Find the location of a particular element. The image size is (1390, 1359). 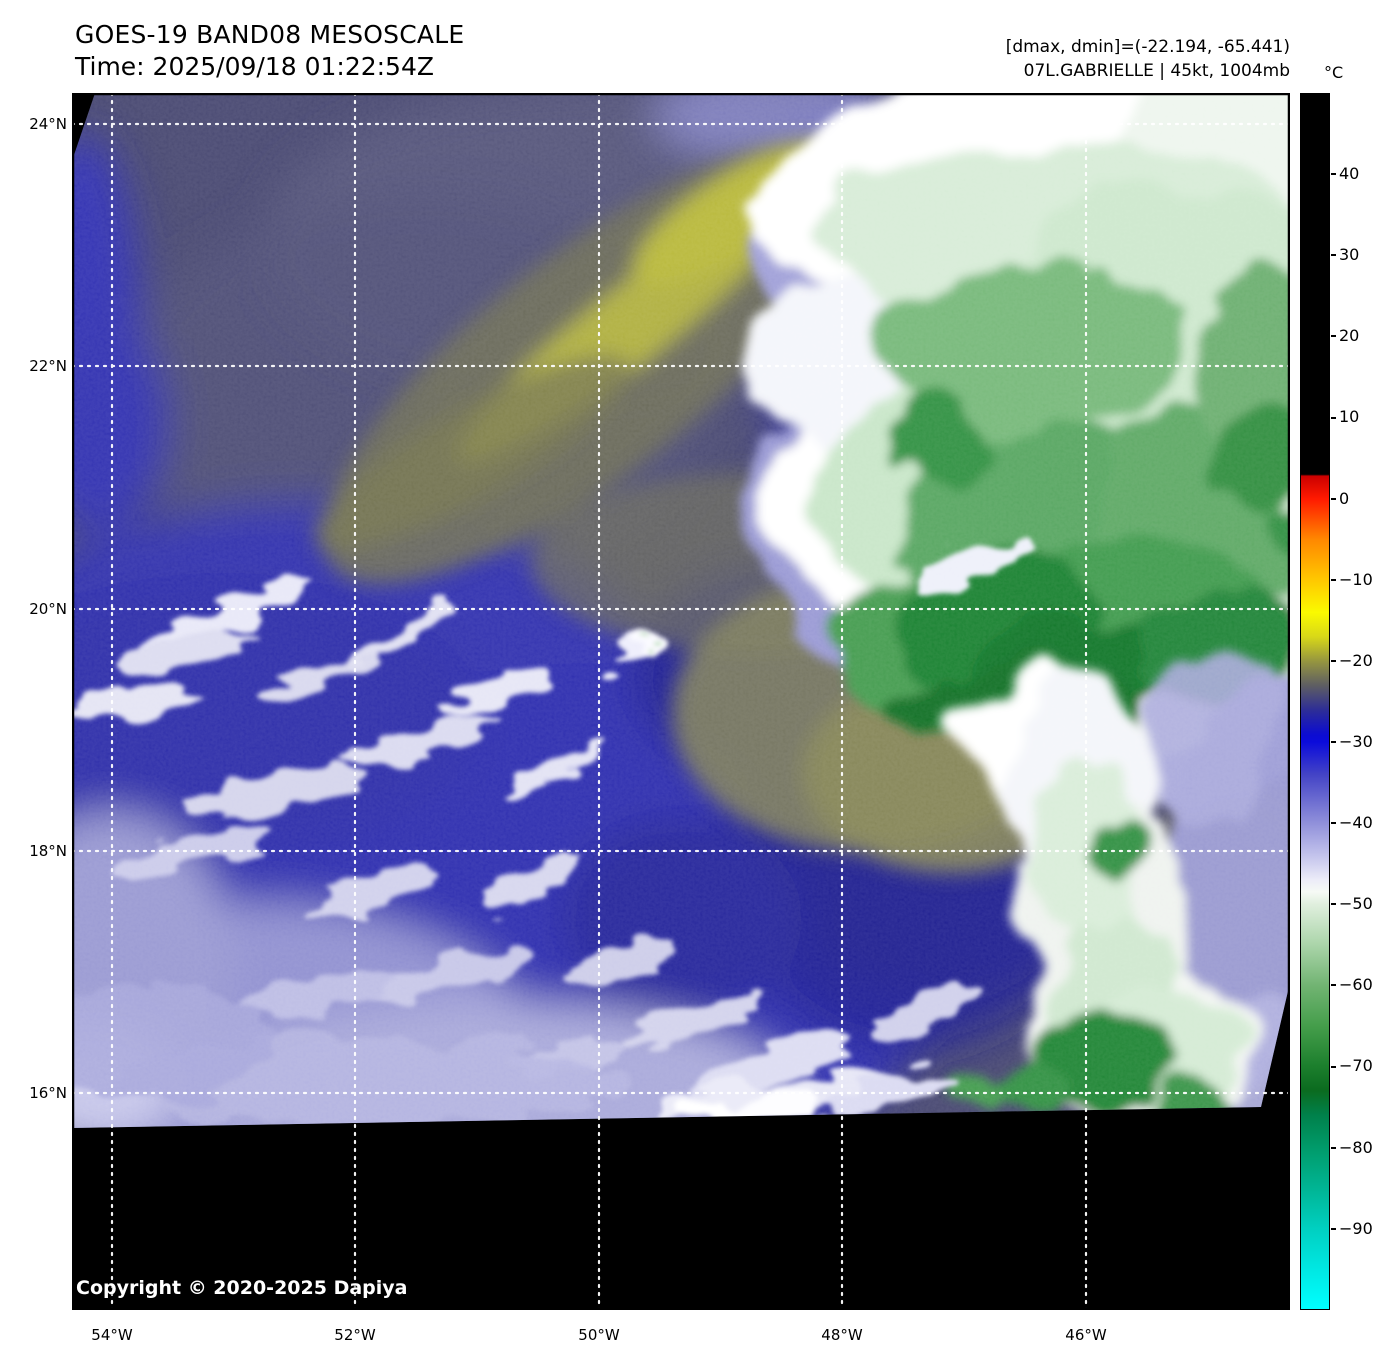

lat-tick-label: 22°N is located at coordinates (48, 366).